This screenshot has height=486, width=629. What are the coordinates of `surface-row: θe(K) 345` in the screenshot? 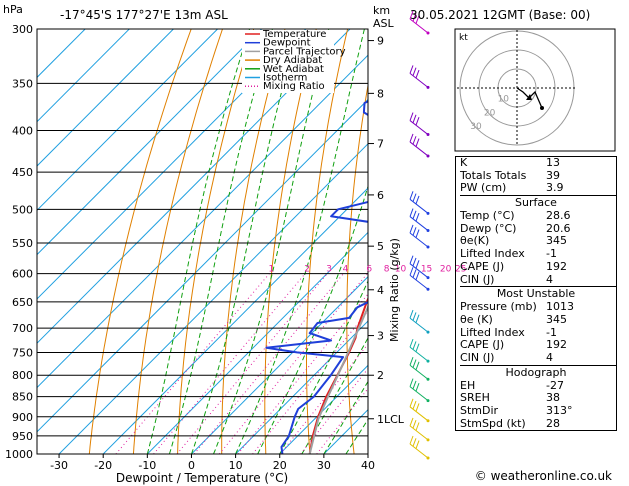 It's located at (536, 241).